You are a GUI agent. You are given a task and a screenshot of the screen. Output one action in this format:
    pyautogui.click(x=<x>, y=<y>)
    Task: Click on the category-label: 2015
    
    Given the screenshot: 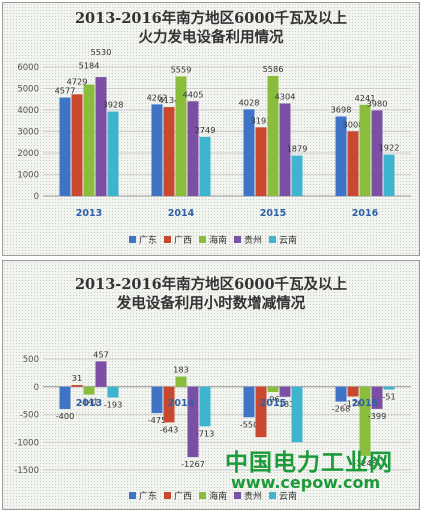 What is the action you would take?
    pyautogui.click(x=273, y=403)
    